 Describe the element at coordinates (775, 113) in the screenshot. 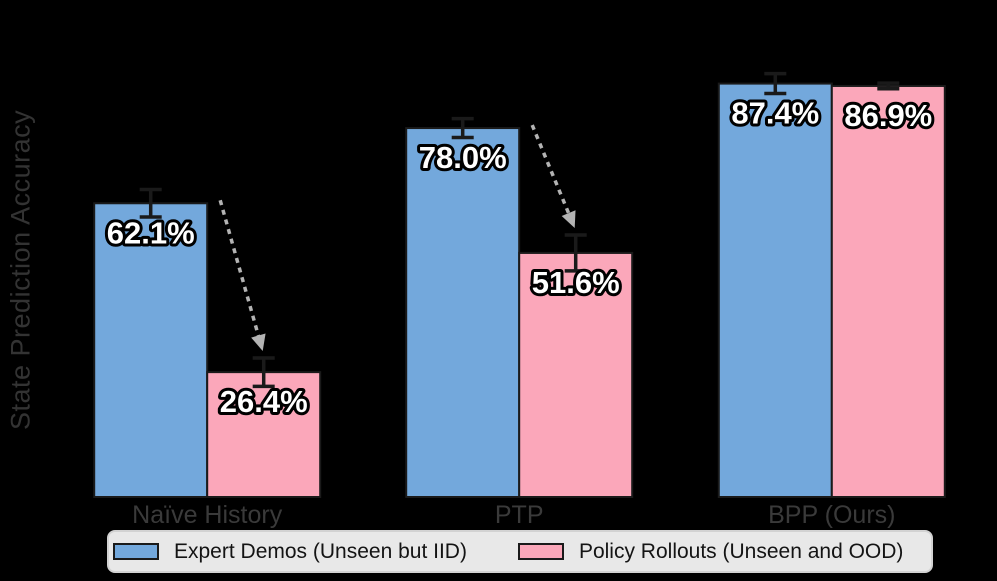

I see `bar-value-label-bpp-ours-0: 87.4%` at that location.